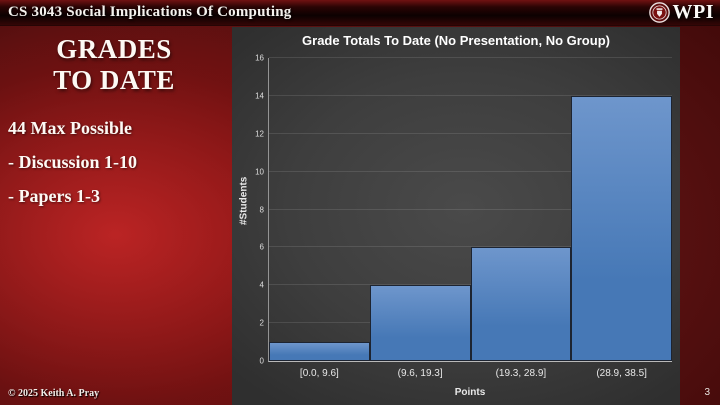 Image resolution: width=720 pixels, height=405 pixels. Describe the element at coordinates (261, 247) in the screenshot. I see `y-tick-label: 6` at that location.